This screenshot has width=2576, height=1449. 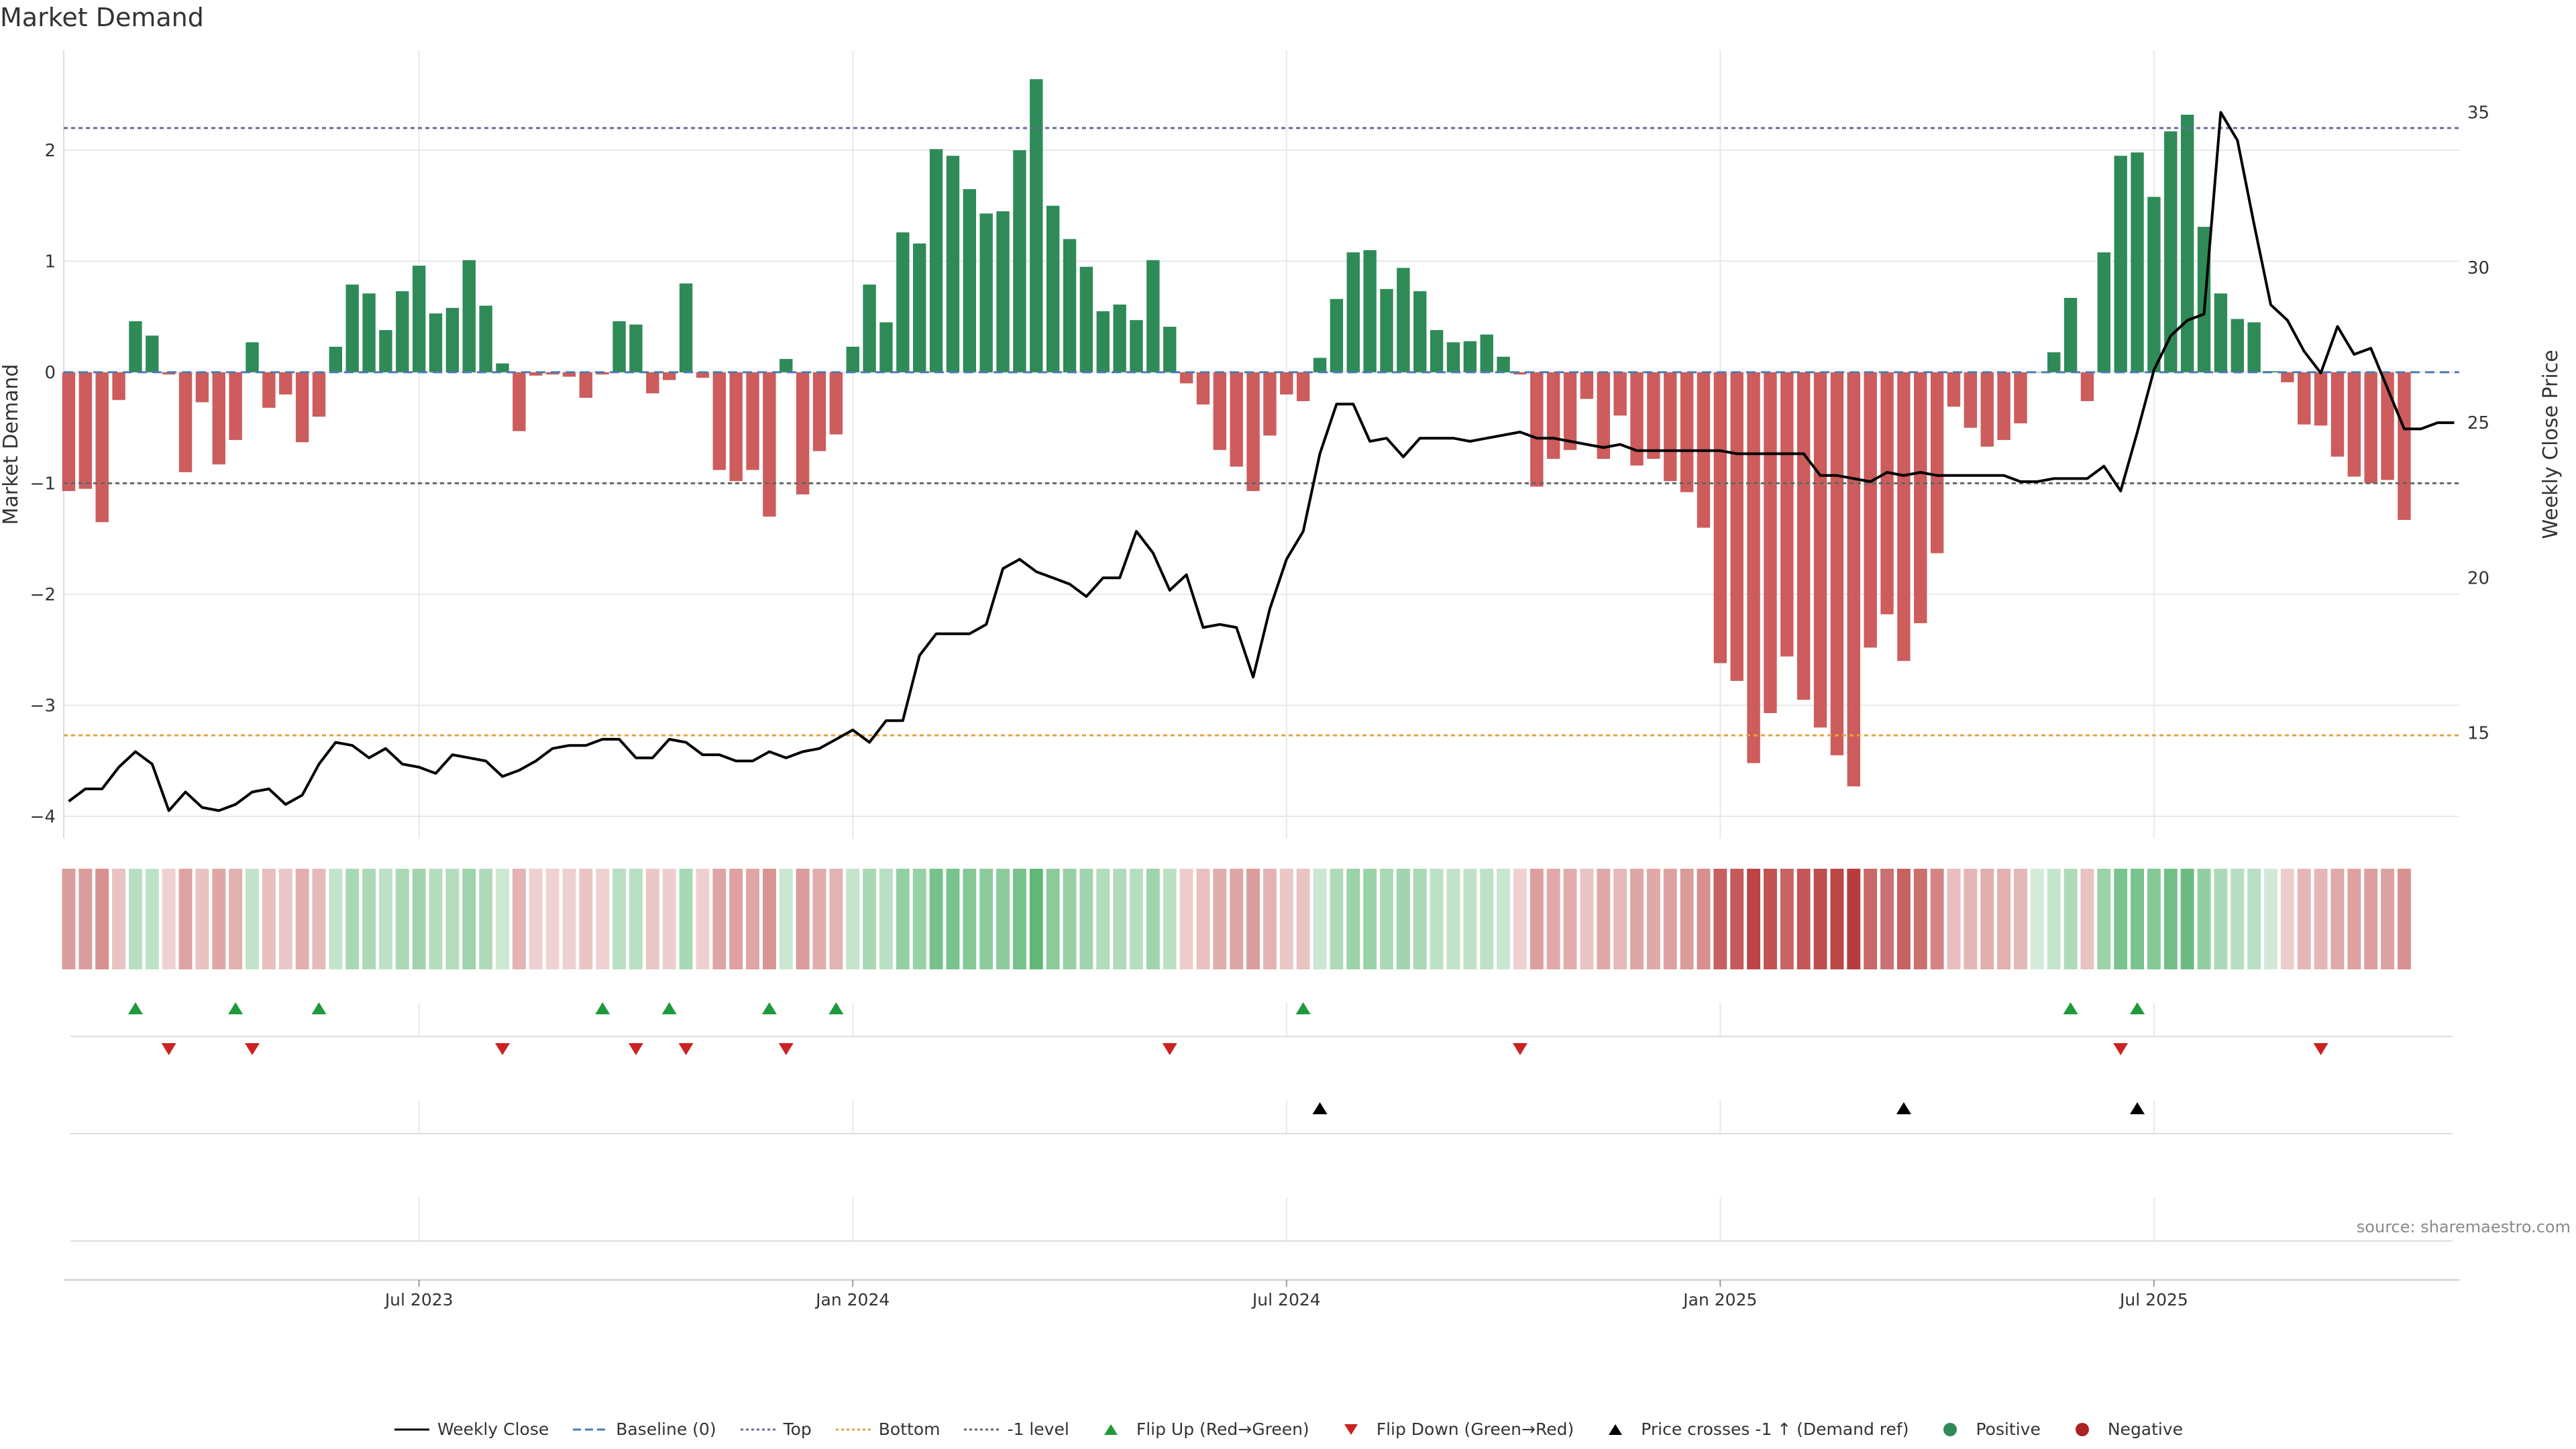 What do you see at coordinates (1351, 1429) in the screenshot?
I see `triangle-down-icon` at bounding box center [1351, 1429].